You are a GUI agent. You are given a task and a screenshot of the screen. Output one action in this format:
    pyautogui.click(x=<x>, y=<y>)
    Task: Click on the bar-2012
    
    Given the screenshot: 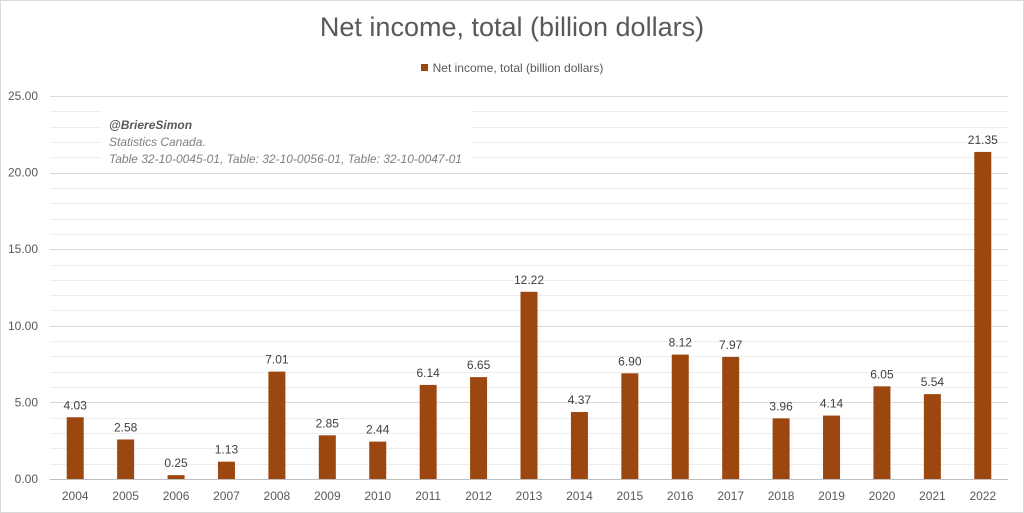 What is the action you would take?
    pyautogui.click(x=479, y=428)
    